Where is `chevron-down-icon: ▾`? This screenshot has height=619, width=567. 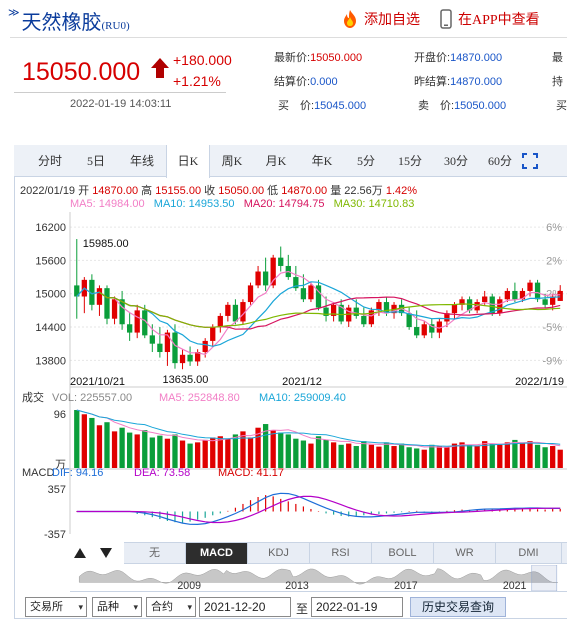 chevron-down-icon: ▾ is located at coordinates (80, 607).